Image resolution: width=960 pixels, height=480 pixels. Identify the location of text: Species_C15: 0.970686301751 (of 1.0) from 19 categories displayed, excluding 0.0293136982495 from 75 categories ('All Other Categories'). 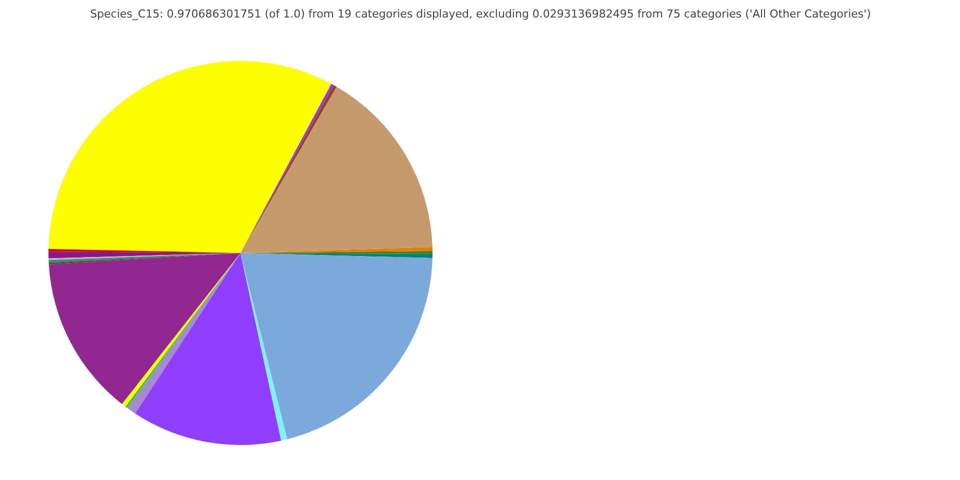
(480, 14).